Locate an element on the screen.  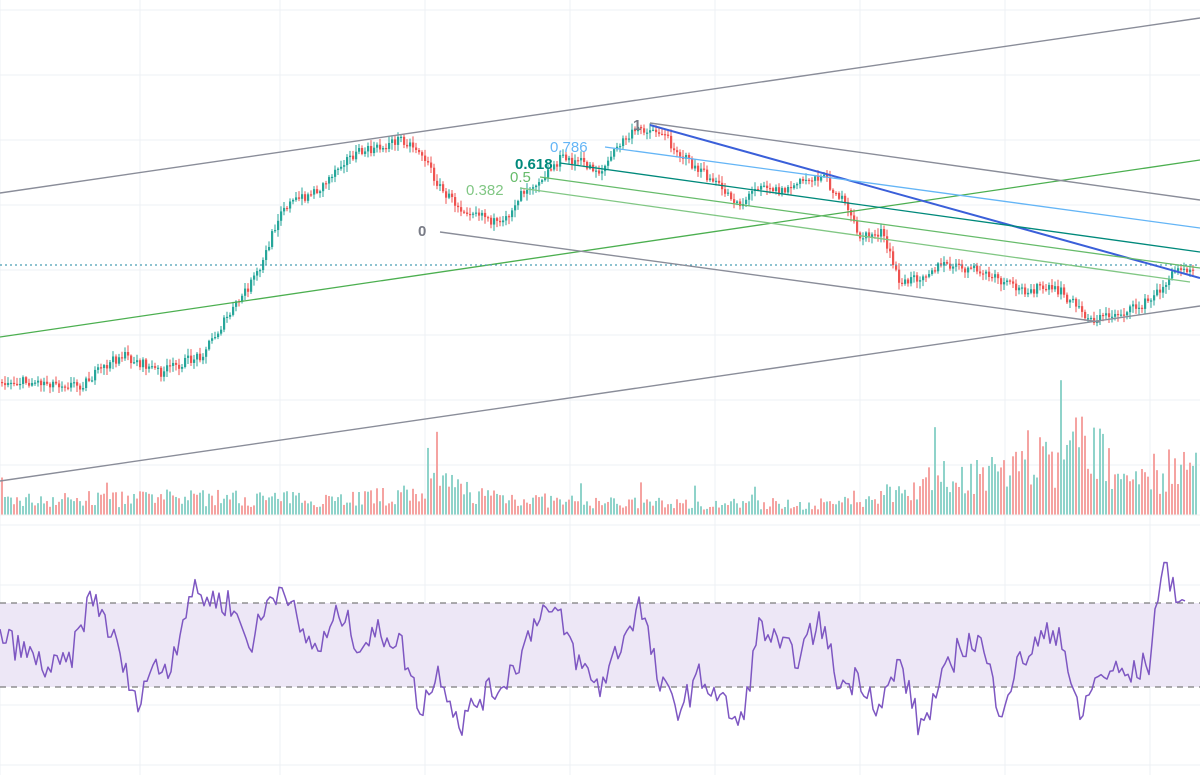
fib-level-0786-line is located at coordinates (902, 187).